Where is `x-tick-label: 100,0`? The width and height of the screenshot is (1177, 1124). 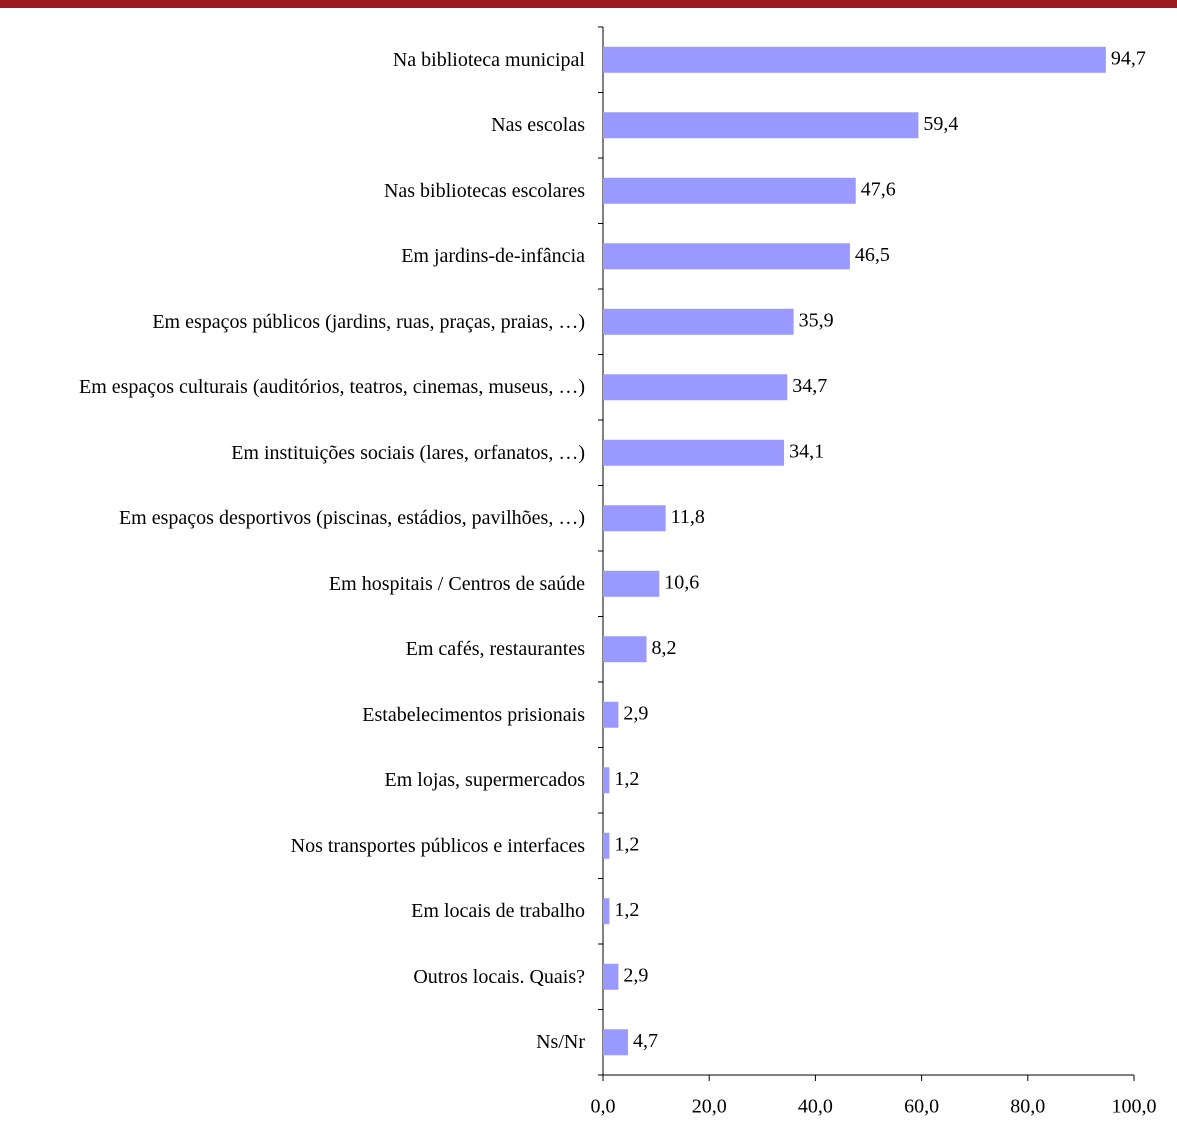 x-tick-label: 100,0 is located at coordinates (1134, 1107).